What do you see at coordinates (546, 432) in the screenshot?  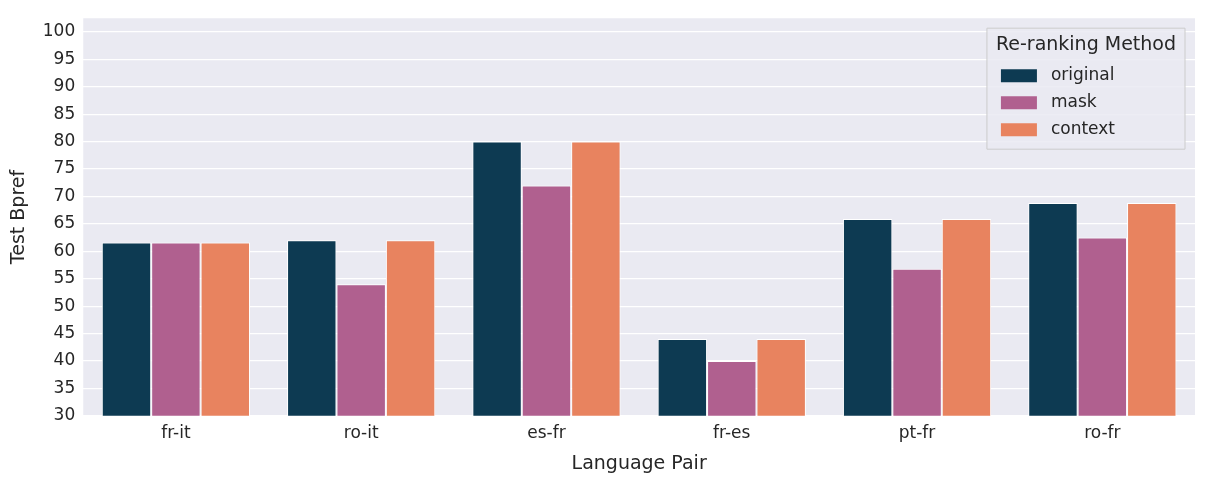 I see `x-tick-label: es-fr` at bounding box center [546, 432].